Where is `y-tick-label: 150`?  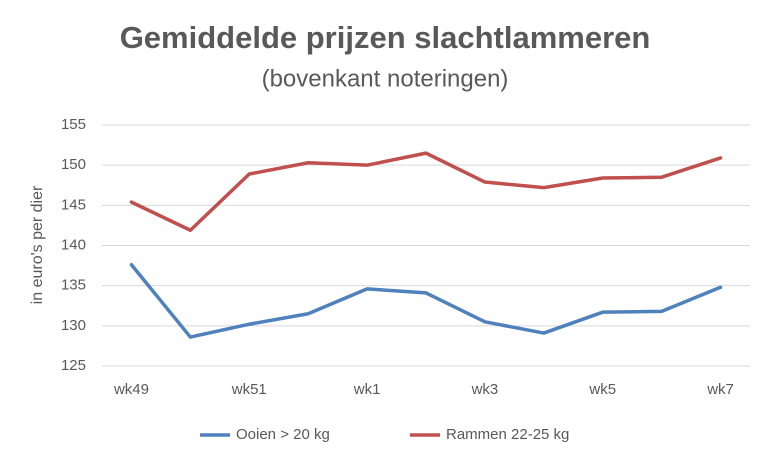
y-tick-label: 150 is located at coordinates (73, 164).